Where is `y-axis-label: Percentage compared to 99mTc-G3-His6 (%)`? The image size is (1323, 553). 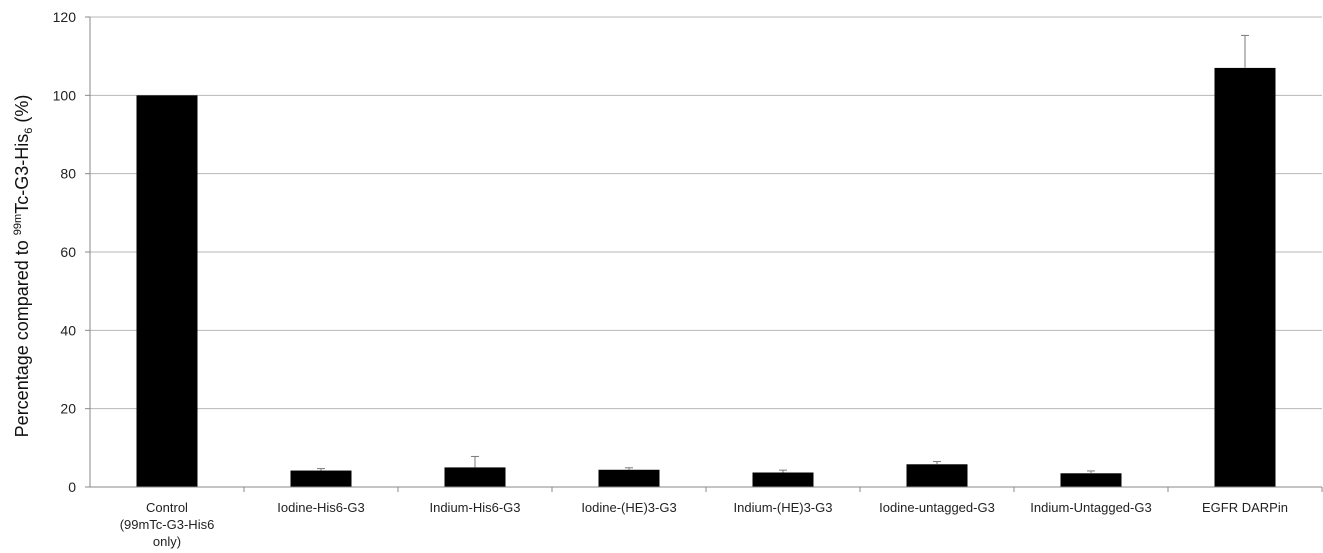 y-axis-label: Percentage compared to 99mTc-G3-His6 (%) is located at coordinates (23, 266).